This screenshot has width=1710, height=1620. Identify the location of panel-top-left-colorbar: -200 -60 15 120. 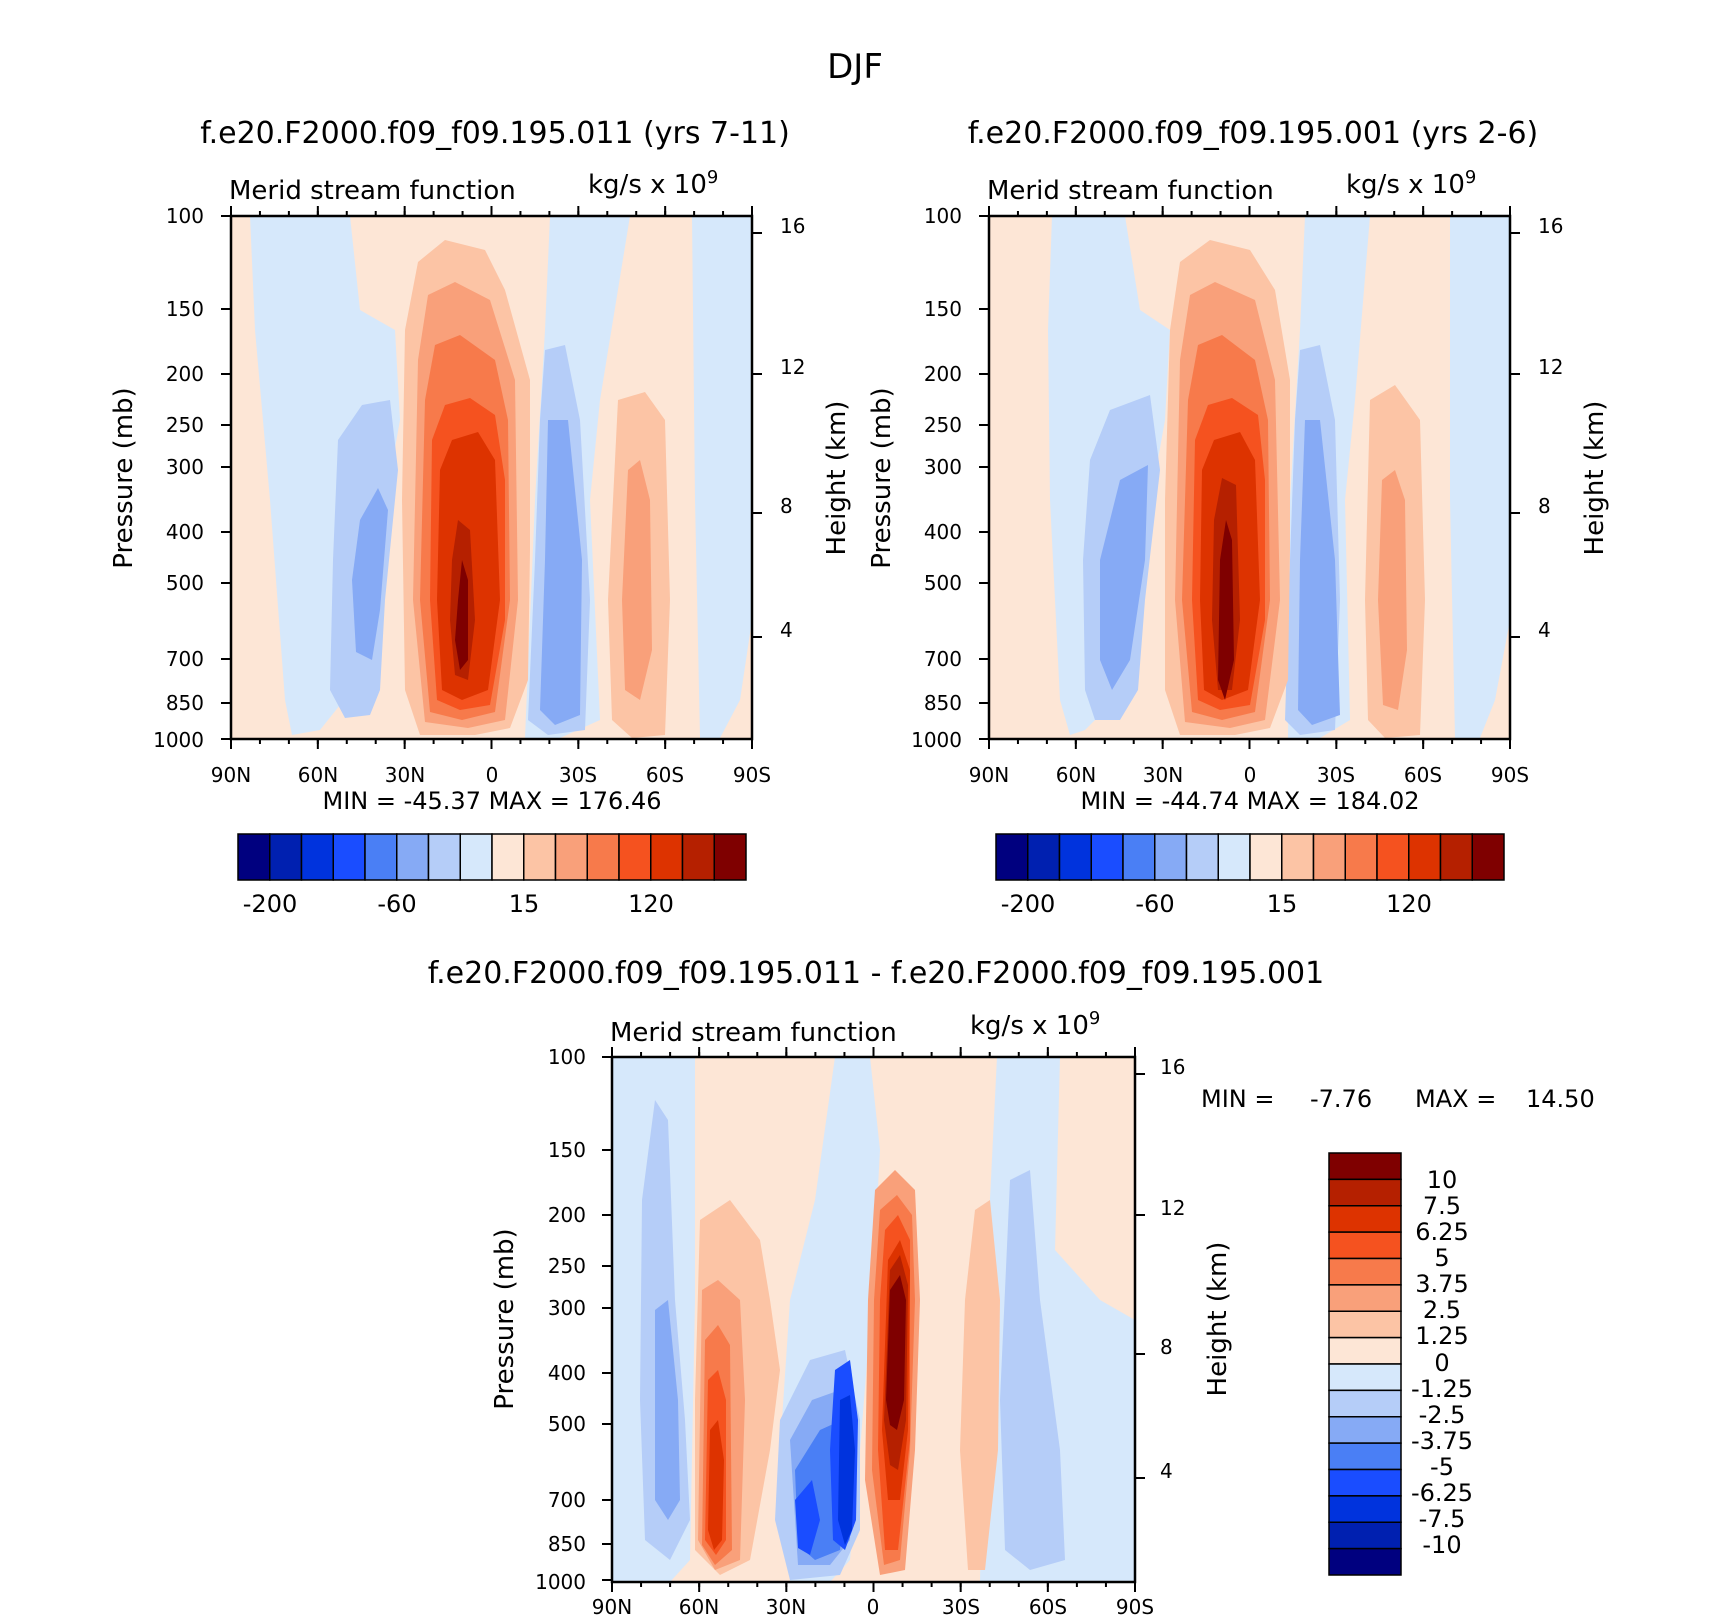
(492, 875).